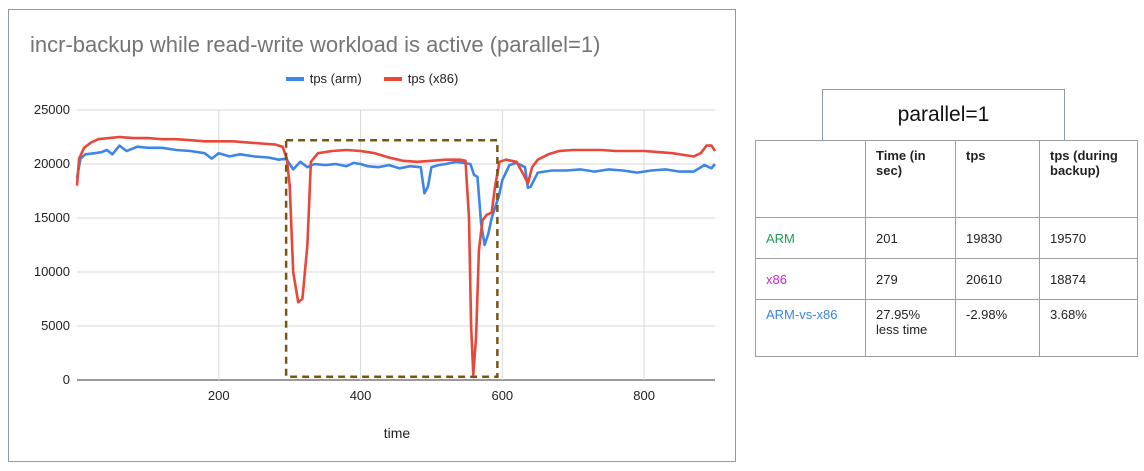 The height and width of the screenshot is (471, 1144). What do you see at coordinates (294, 79) in the screenshot?
I see `legend-swatch-arm` at bounding box center [294, 79].